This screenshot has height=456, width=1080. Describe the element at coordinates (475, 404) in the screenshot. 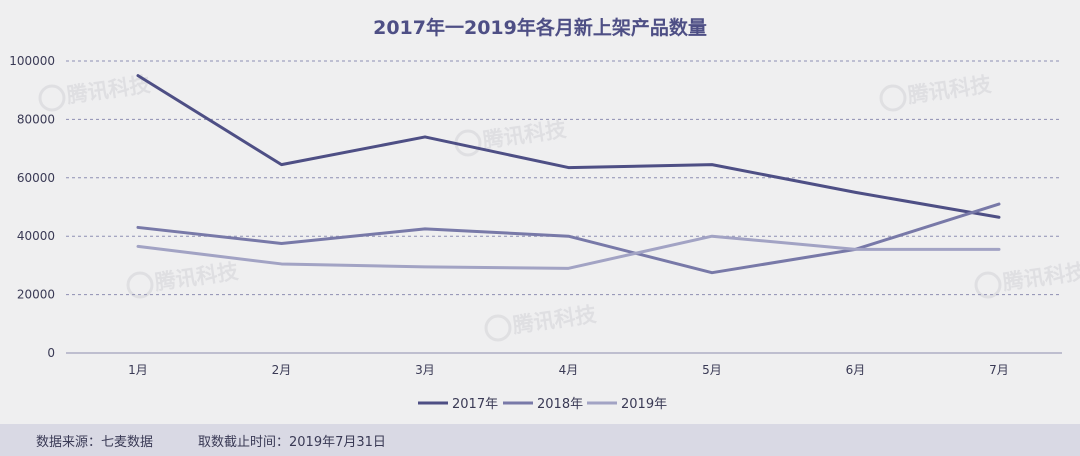

I see `legend-label: 2017年` at that location.